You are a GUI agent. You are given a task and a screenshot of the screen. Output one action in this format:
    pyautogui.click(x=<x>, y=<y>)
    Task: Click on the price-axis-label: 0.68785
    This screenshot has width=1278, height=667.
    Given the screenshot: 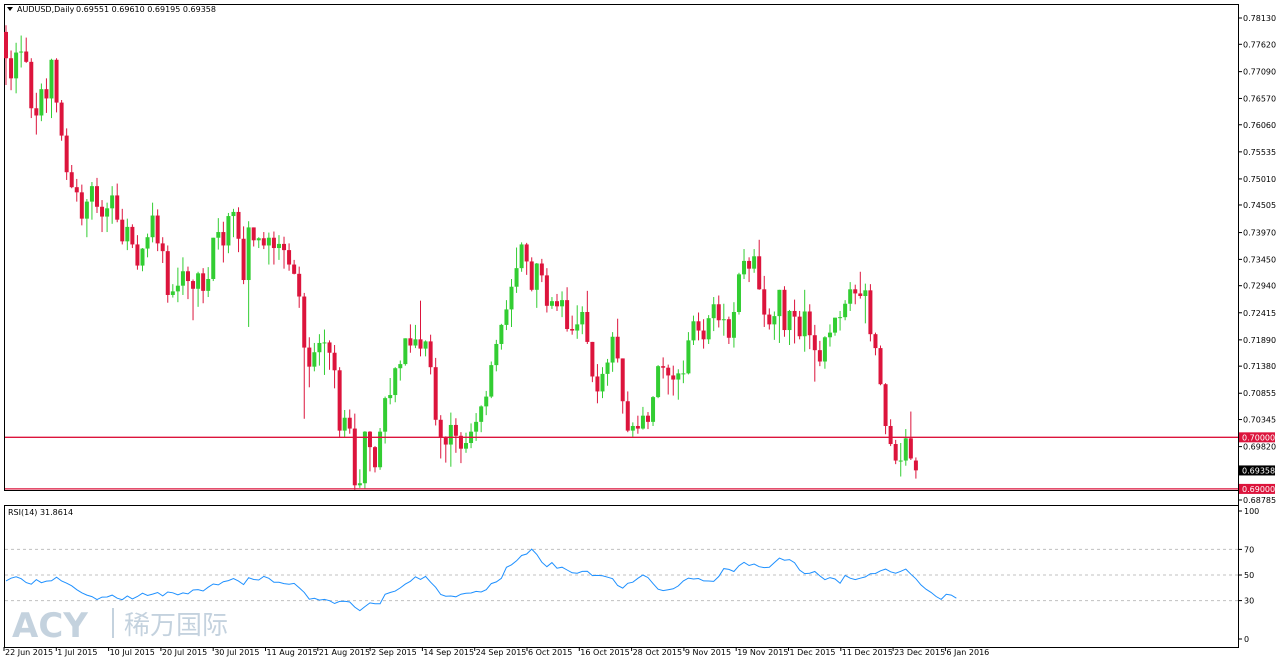 What is the action you would take?
    pyautogui.click(x=1259, y=500)
    